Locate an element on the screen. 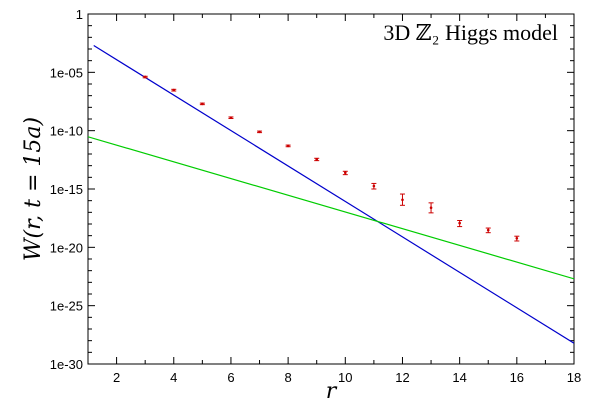 This screenshot has height=404, width=593. y-tick-label: 1e-15 is located at coordinates (66, 189).